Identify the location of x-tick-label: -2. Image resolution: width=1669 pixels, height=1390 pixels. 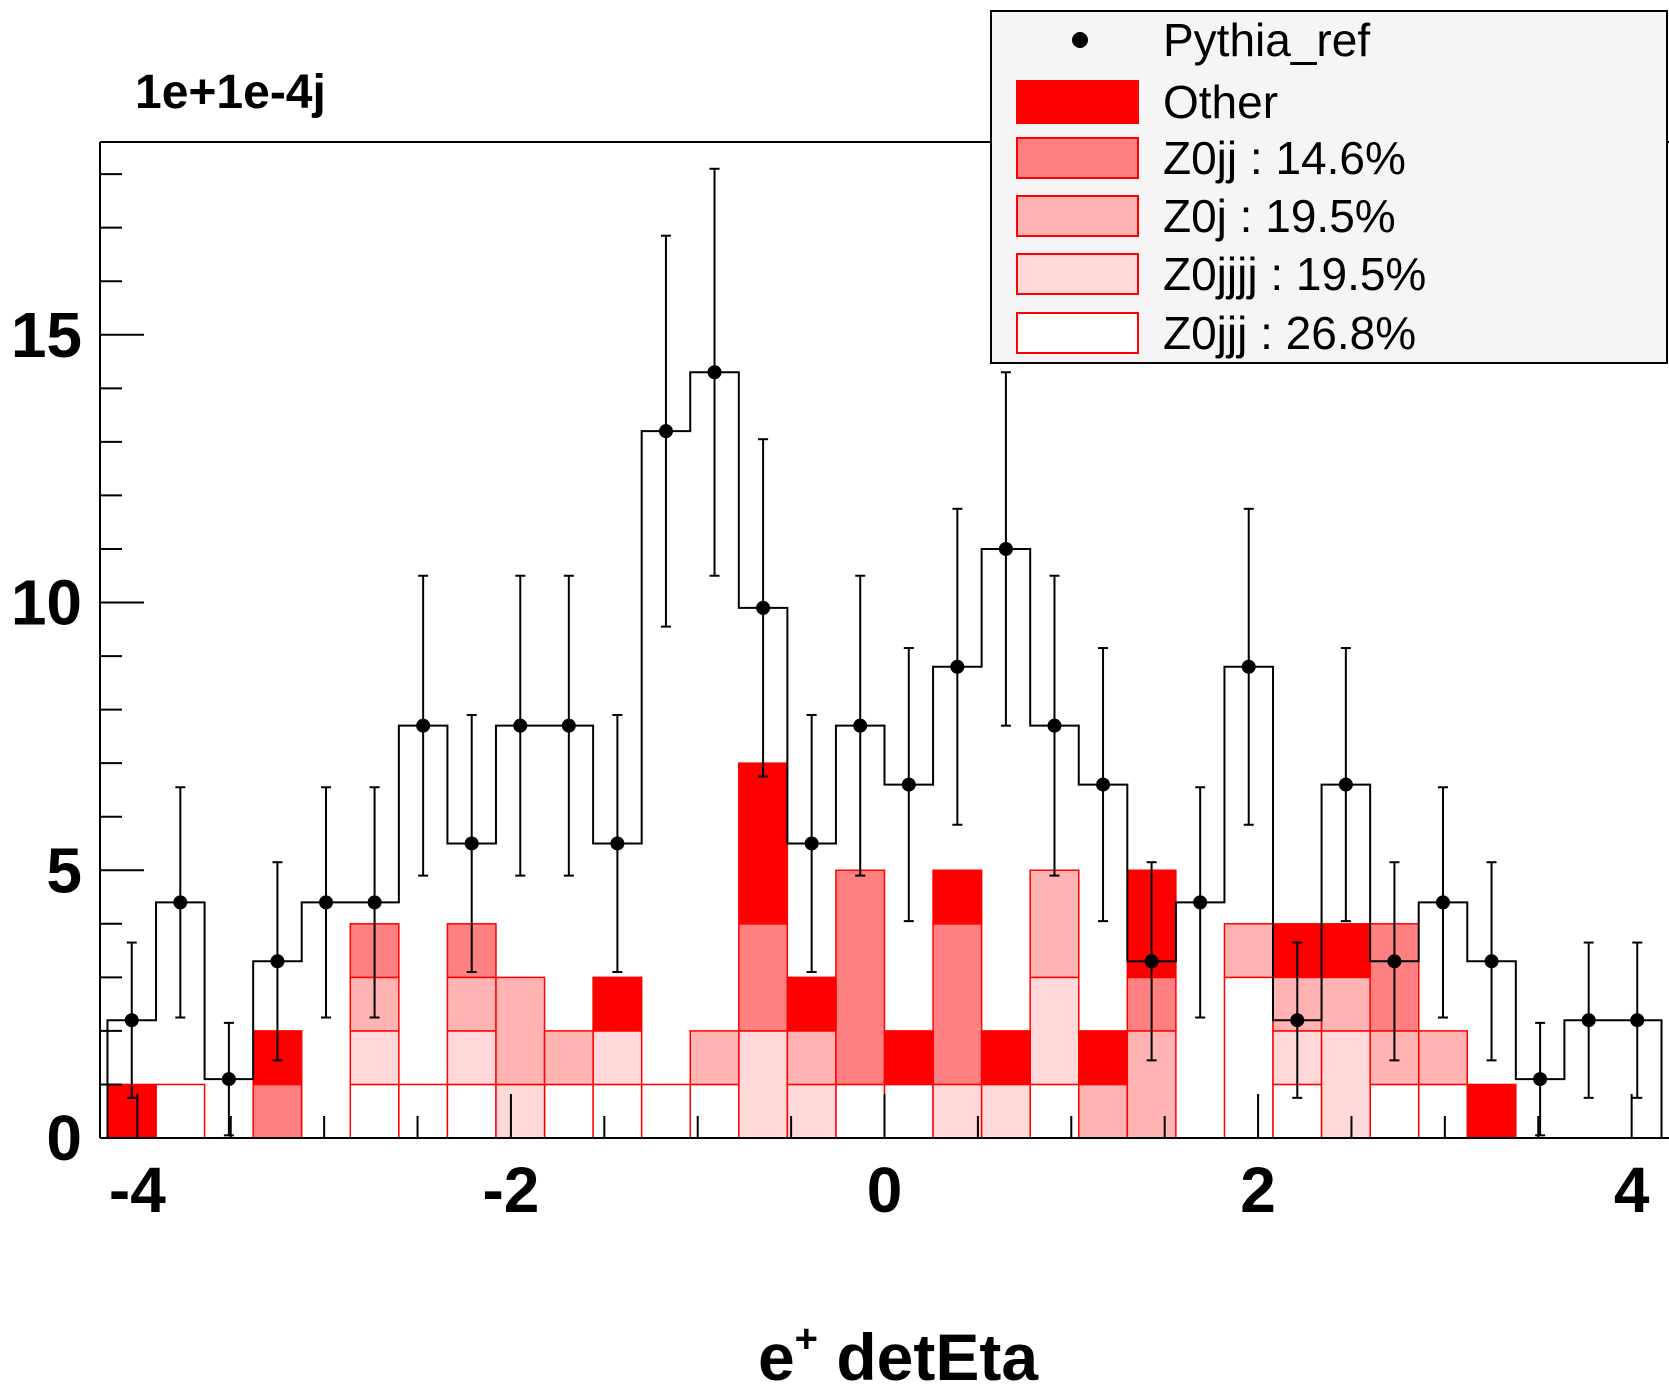
(510, 1190).